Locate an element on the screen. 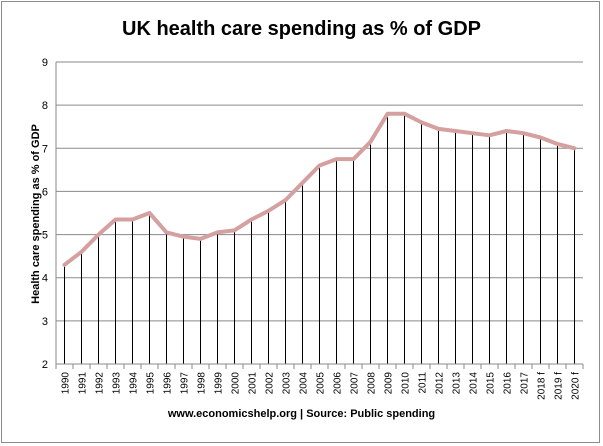 Image resolution: width=603 pixels, height=446 pixels. data-point-1991 is located at coordinates (81, 252).